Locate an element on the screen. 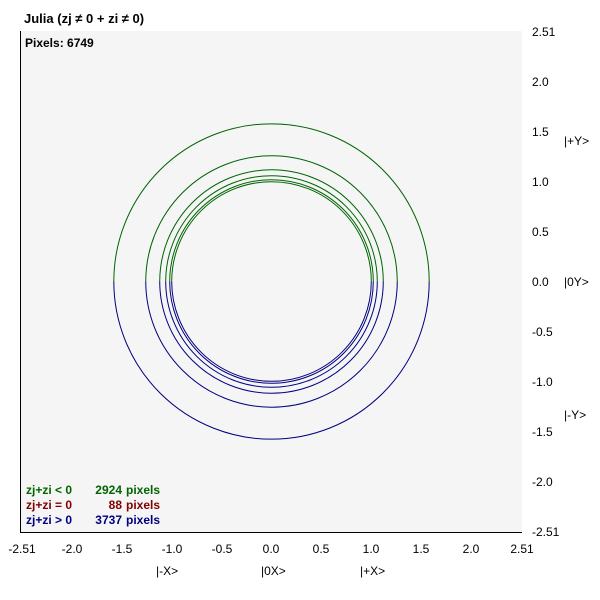 Image resolution: width=600 pixels, height=600 pixels. y-tick-label: 0.5 is located at coordinates (540, 232).